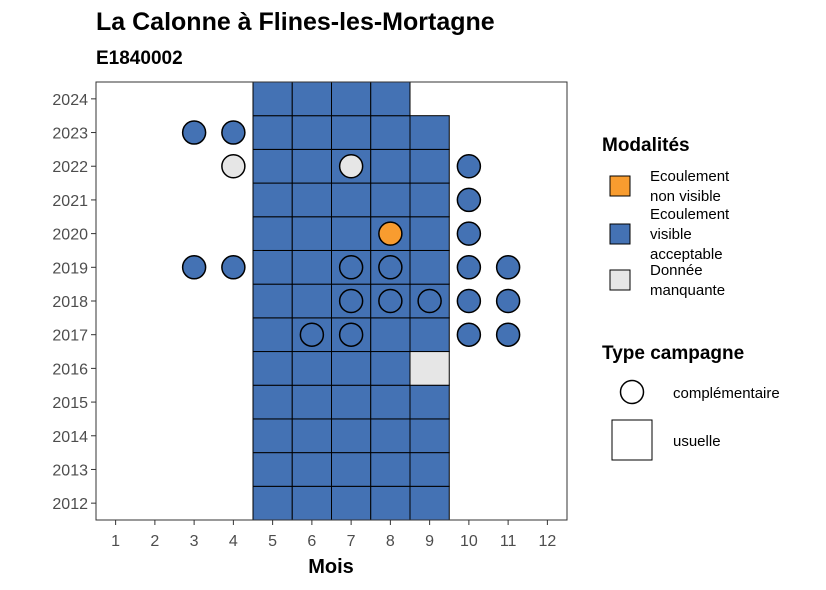  I want to click on legend-campagne-label-1: usuelle, so click(697, 441).